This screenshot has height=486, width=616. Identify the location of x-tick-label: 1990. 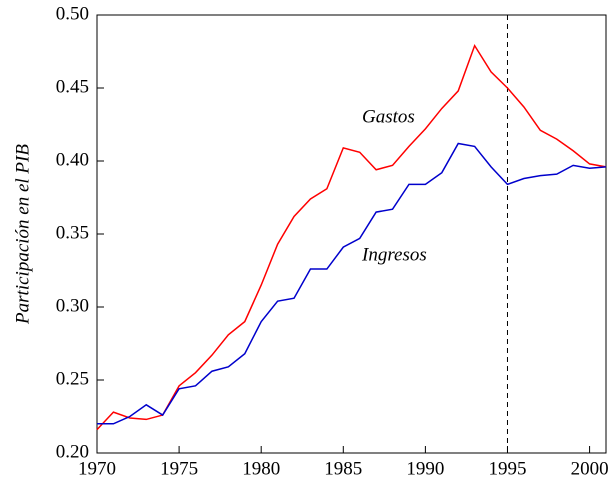
(425, 468).